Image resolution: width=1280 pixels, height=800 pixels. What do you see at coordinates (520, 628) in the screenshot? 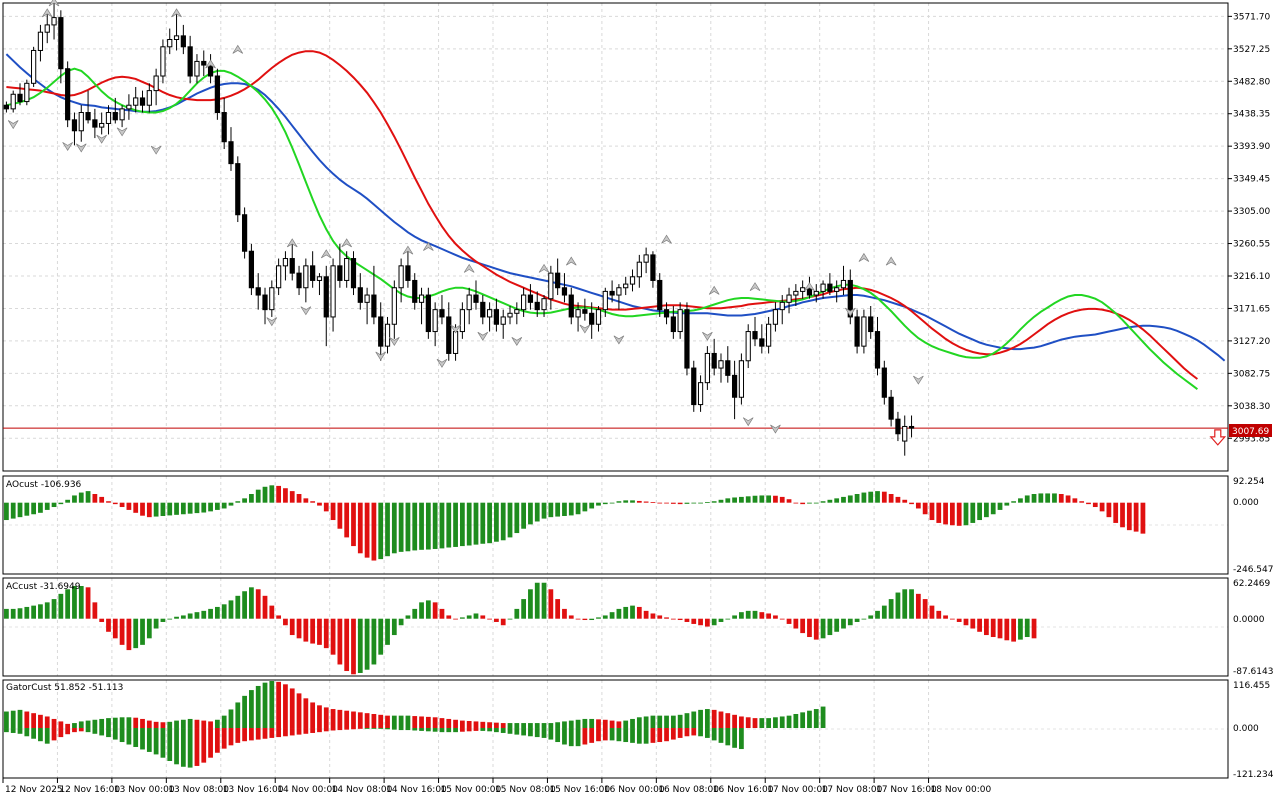
I see `ac-panel` at bounding box center [520, 628].